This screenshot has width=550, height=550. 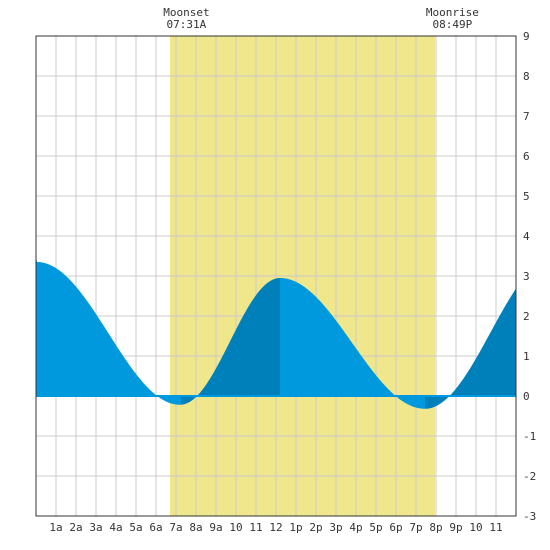 What do you see at coordinates (452, 12) in the screenshot?
I see `moonrise-label: Moonrise` at bounding box center [452, 12].